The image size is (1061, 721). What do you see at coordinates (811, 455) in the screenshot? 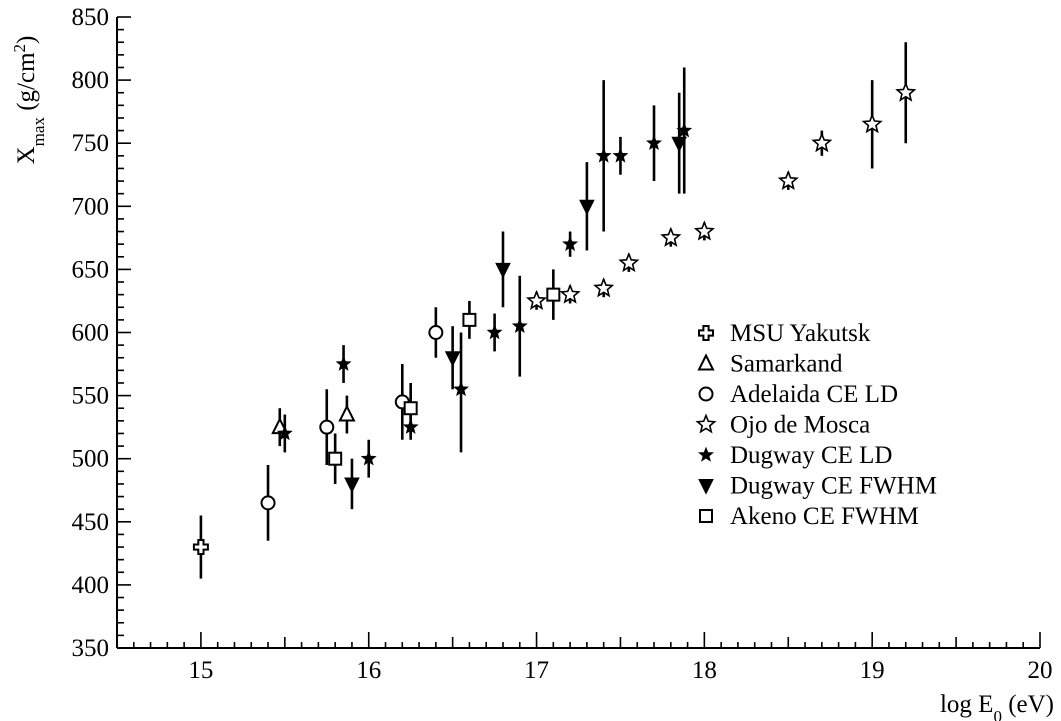
I see `legend-label: Dugway CE LD` at bounding box center [811, 455].